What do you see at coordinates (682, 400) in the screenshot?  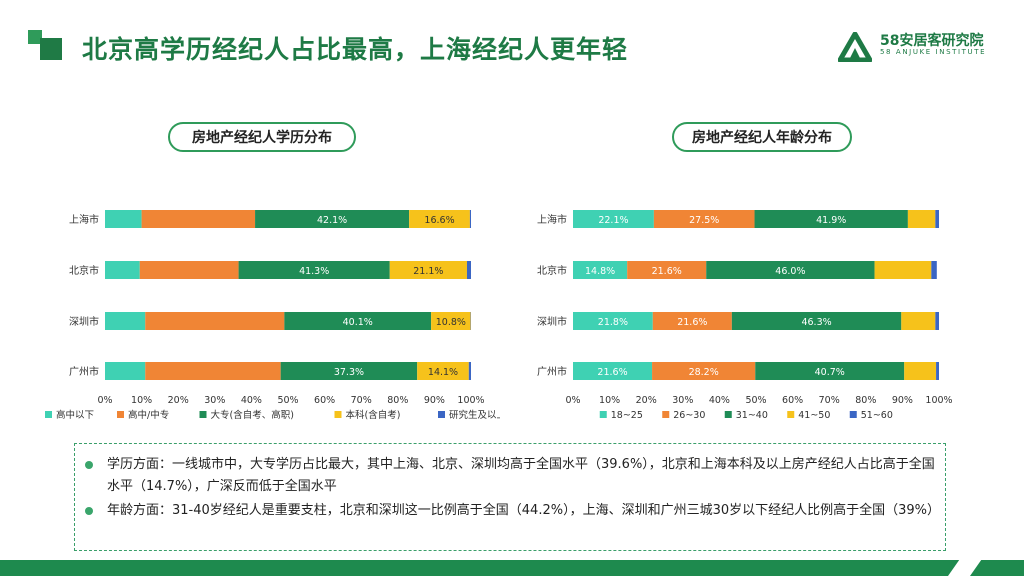 I see `x-tick-label: 30%` at bounding box center [682, 400].